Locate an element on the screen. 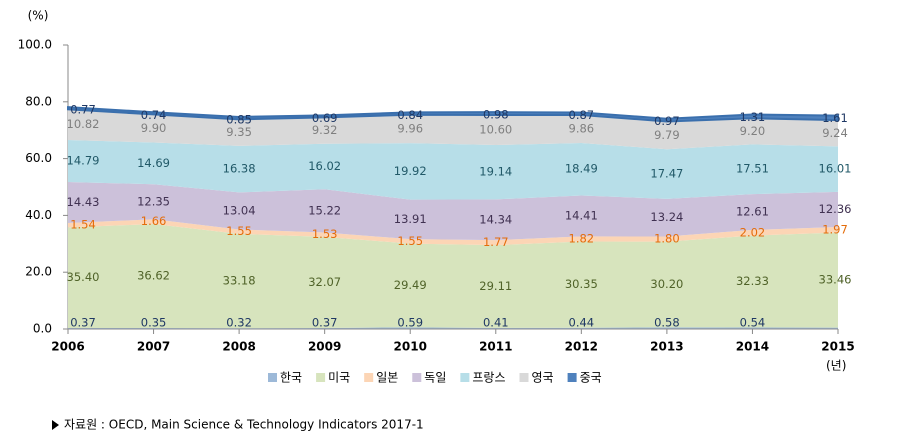 This screenshot has height=441, width=909. data-label: 29.11 is located at coordinates (495, 286).